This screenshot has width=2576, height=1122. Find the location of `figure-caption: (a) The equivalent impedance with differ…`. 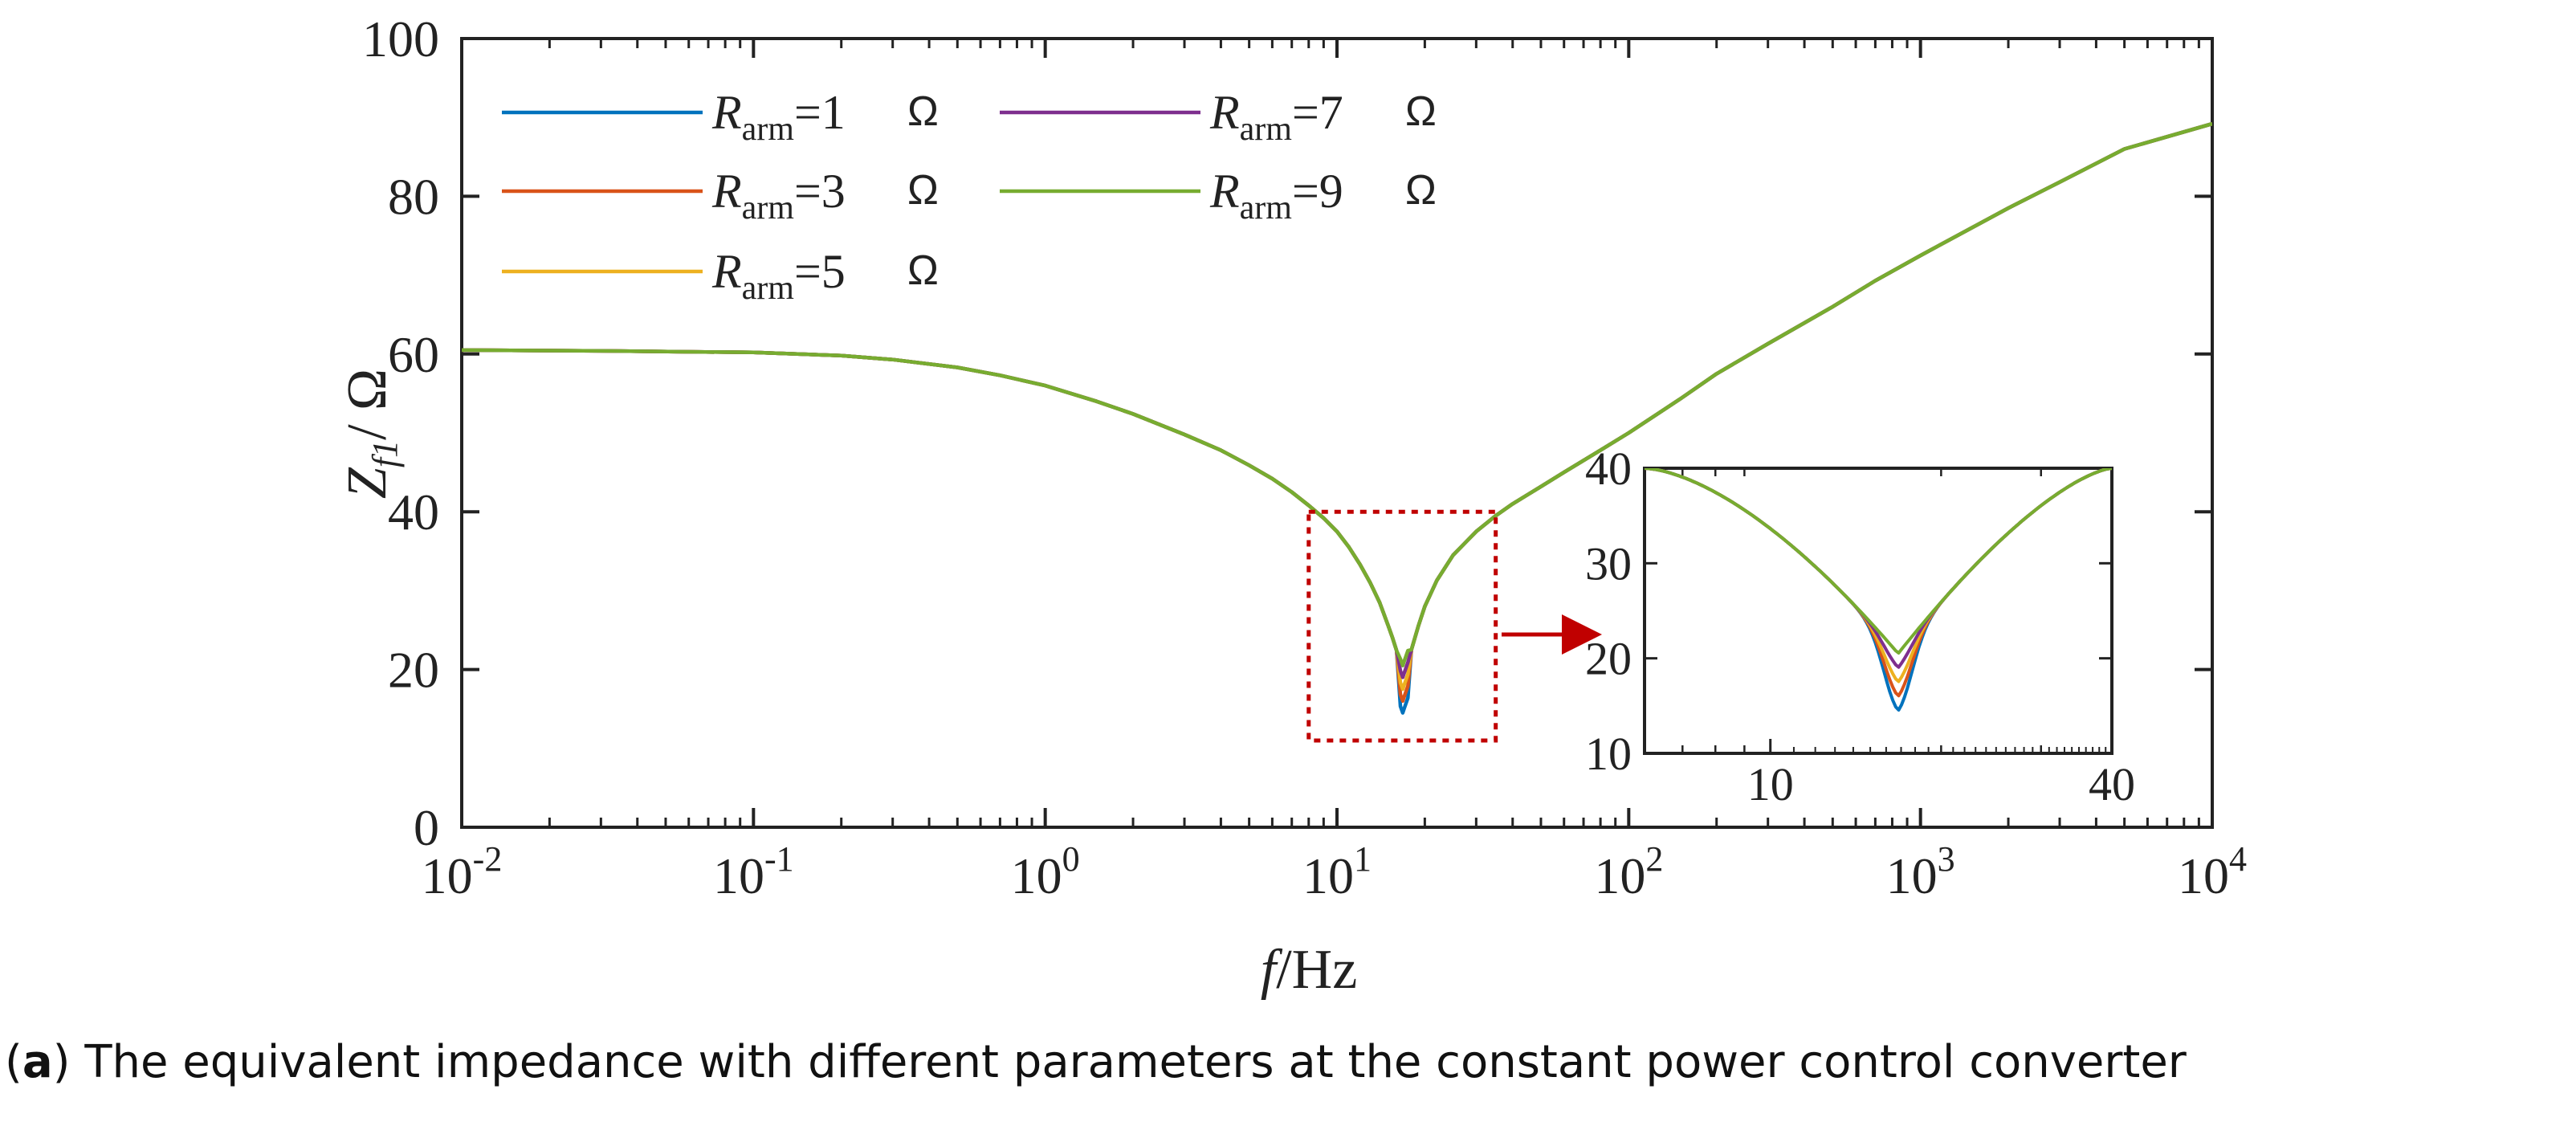

figure-caption: (a) The equivalent impedance with differ… is located at coordinates (1096, 1062).